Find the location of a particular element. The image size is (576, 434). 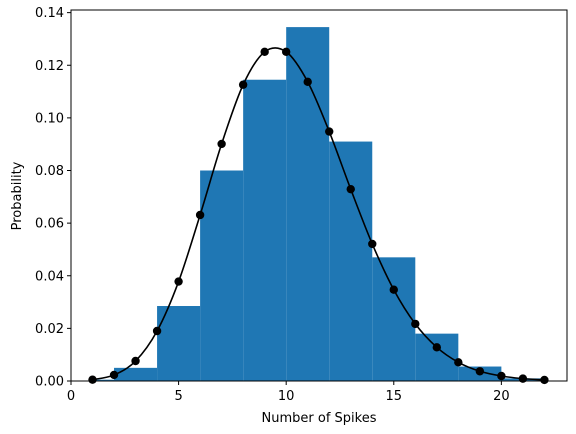

x-axis-ticks: 0 5 10 15 20 is located at coordinates (288, 392).